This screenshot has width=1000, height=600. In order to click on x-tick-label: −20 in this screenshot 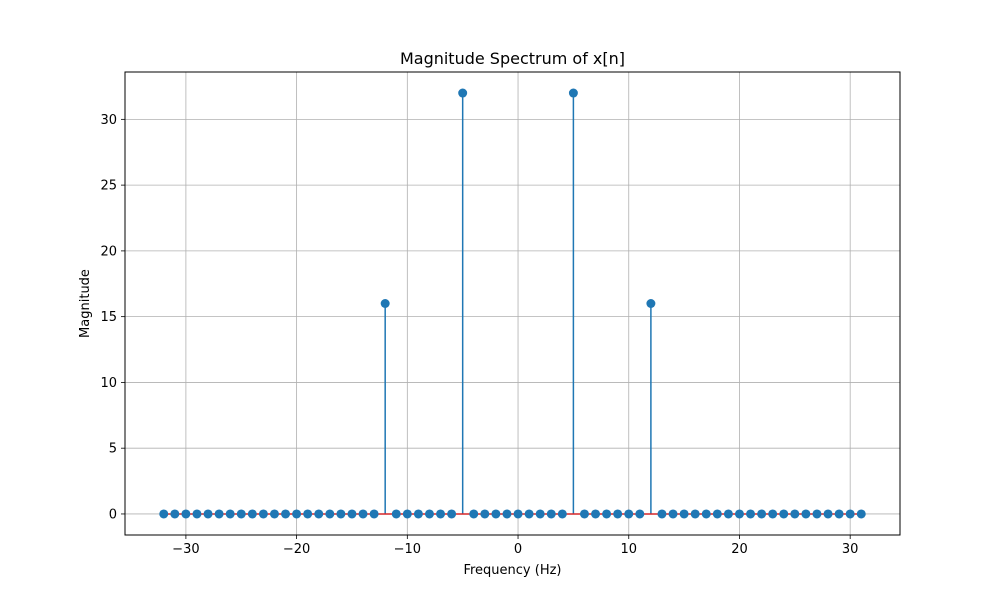, I will do `click(296, 549)`.